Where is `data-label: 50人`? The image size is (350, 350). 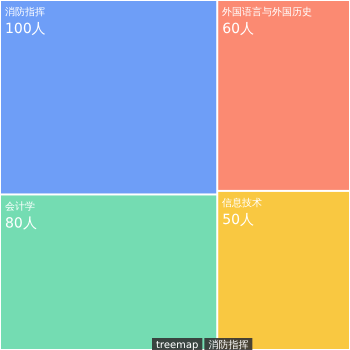 data-label: 50人 is located at coordinates (238, 220).